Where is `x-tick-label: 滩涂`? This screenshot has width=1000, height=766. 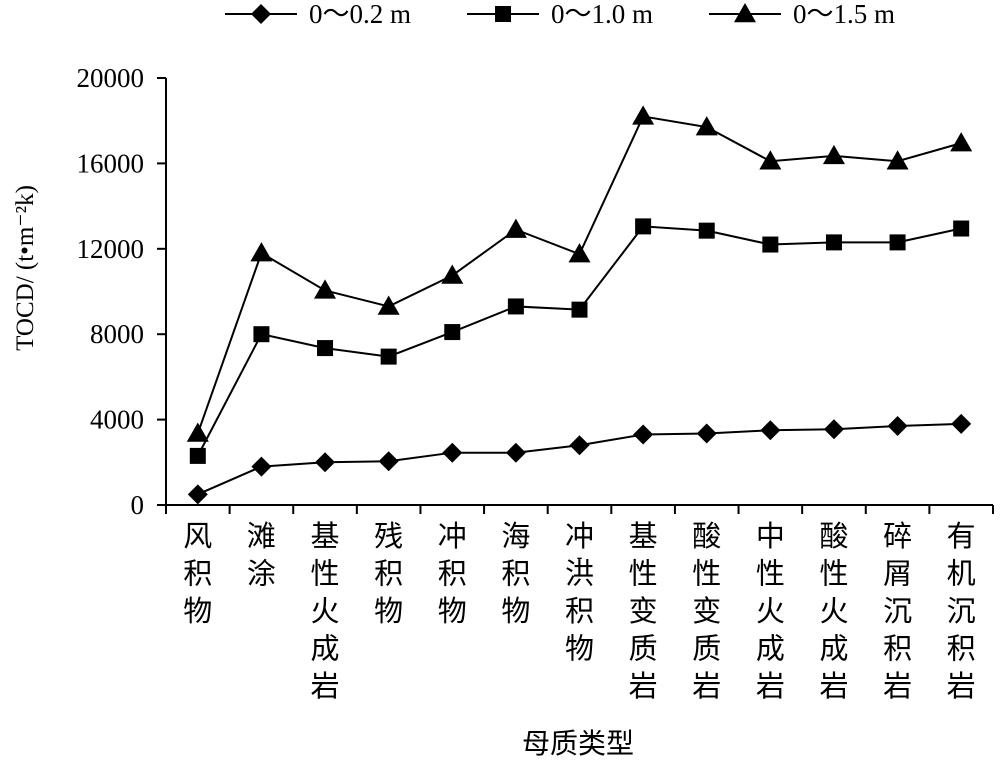
x-tick-label: 滩涂 is located at coordinates (261, 555).